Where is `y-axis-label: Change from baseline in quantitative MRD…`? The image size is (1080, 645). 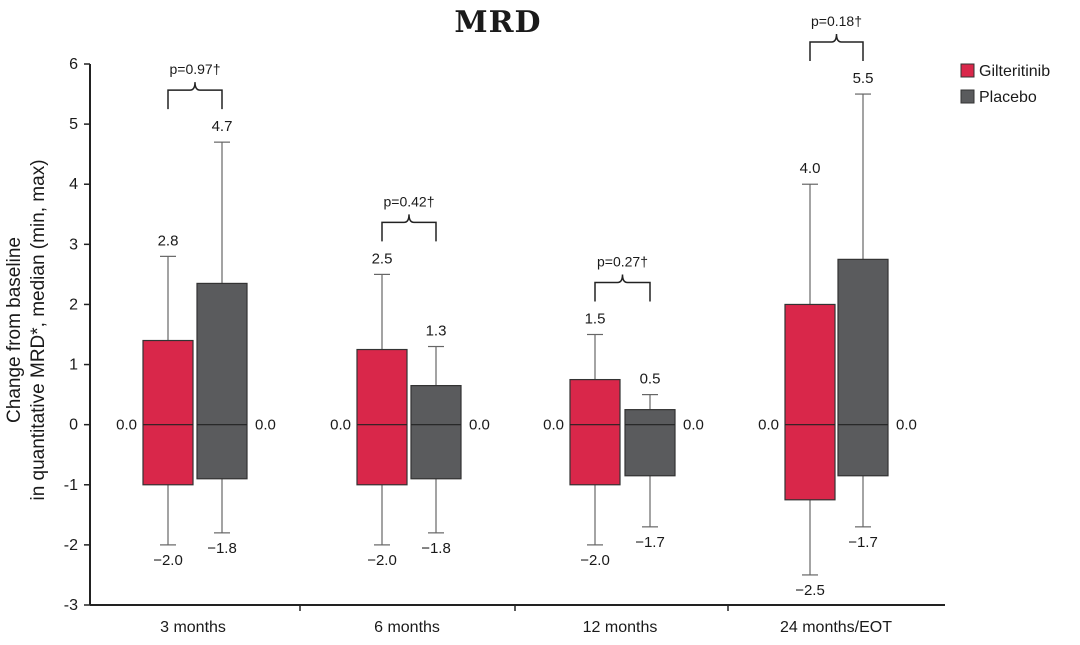 y-axis-label: Change from baseline in quantitative MRD… is located at coordinates (26, 329).